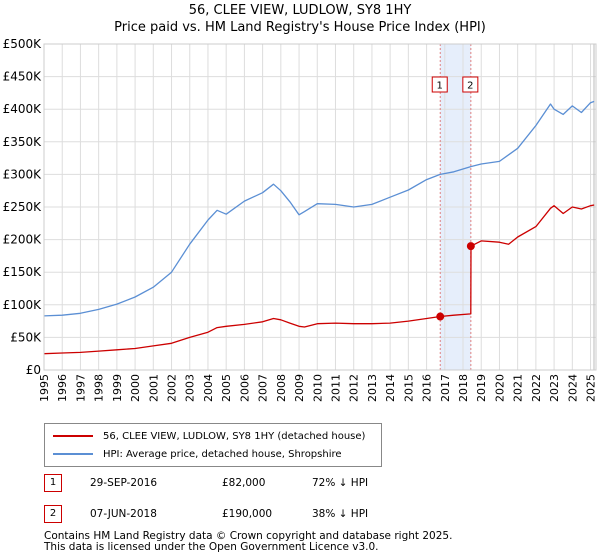 This screenshot has width=600, height=560. What do you see at coordinates (518, 388) in the screenshot?
I see `x-tick-label: 2021` at bounding box center [518, 388].